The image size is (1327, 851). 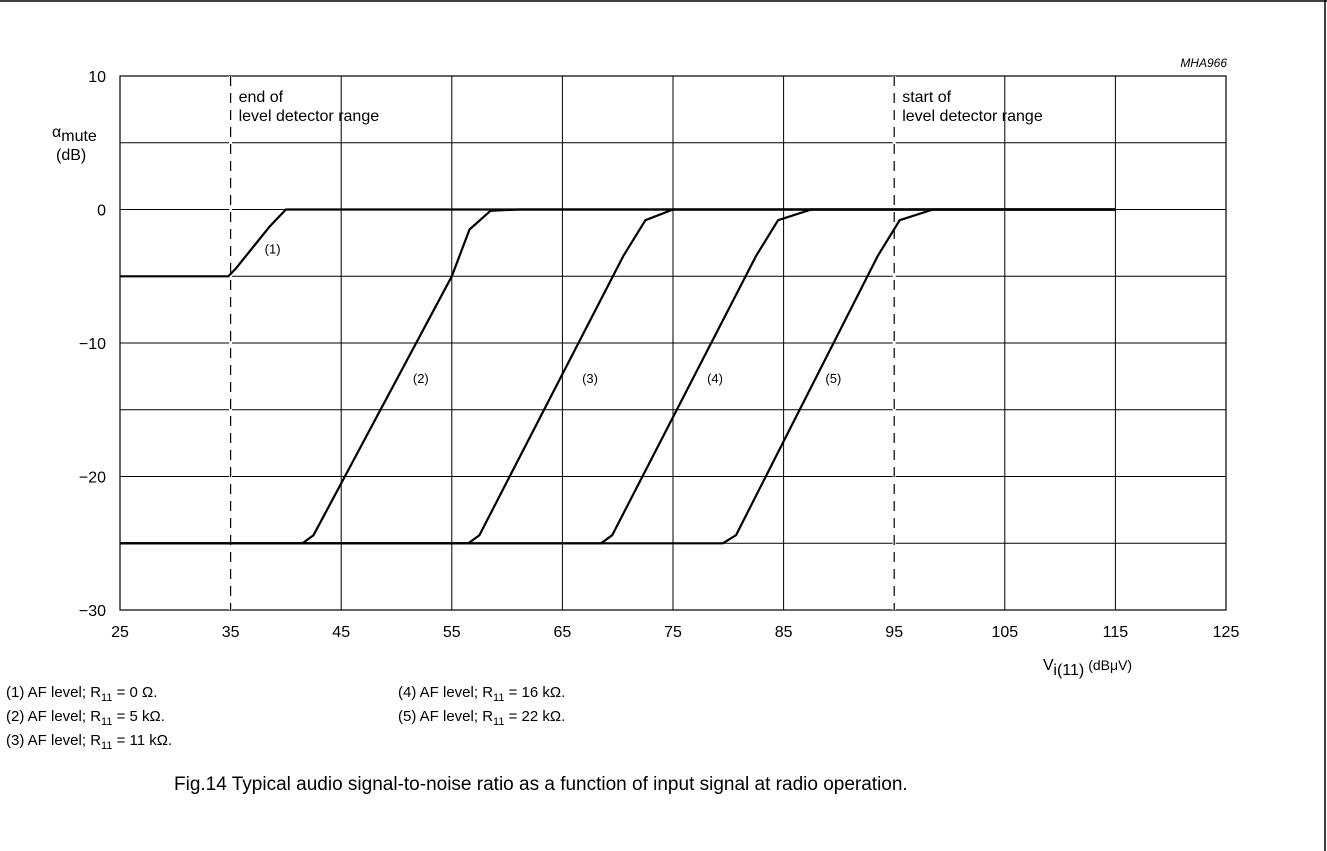 I want to click on y-axis-label: αmute, so click(x=74, y=134).